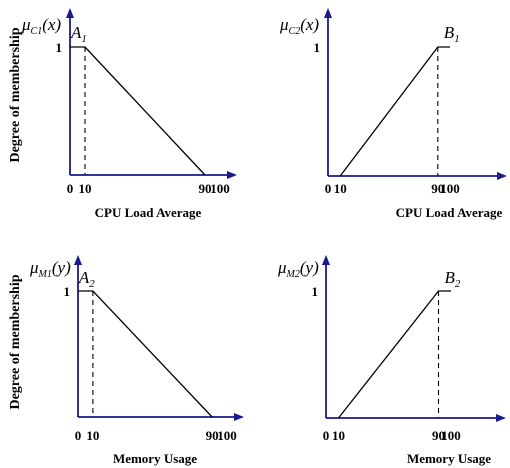  I want to click on mu-label: μM1(y), so click(50, 269).